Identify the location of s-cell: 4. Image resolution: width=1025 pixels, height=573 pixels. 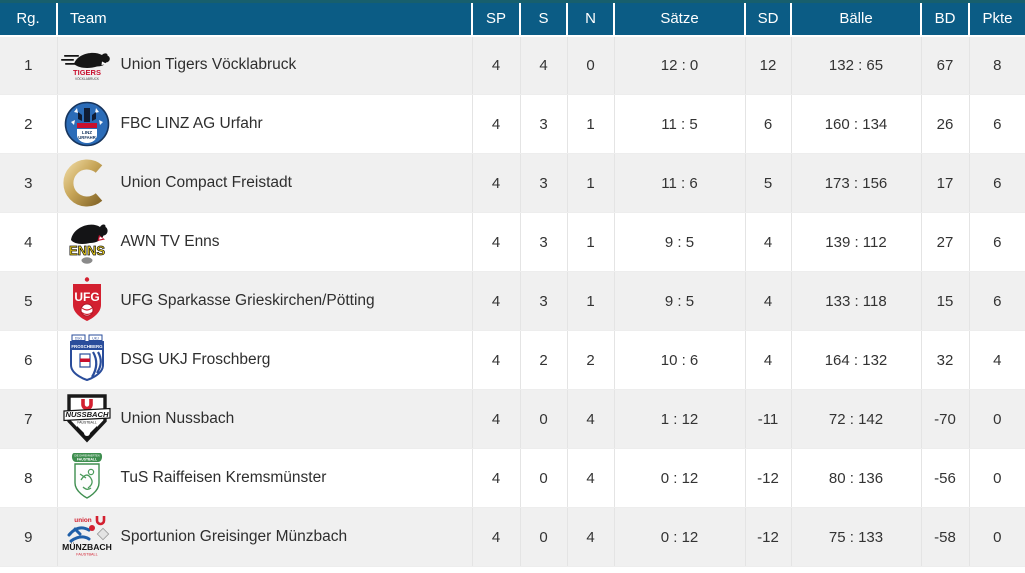
(543, 65).